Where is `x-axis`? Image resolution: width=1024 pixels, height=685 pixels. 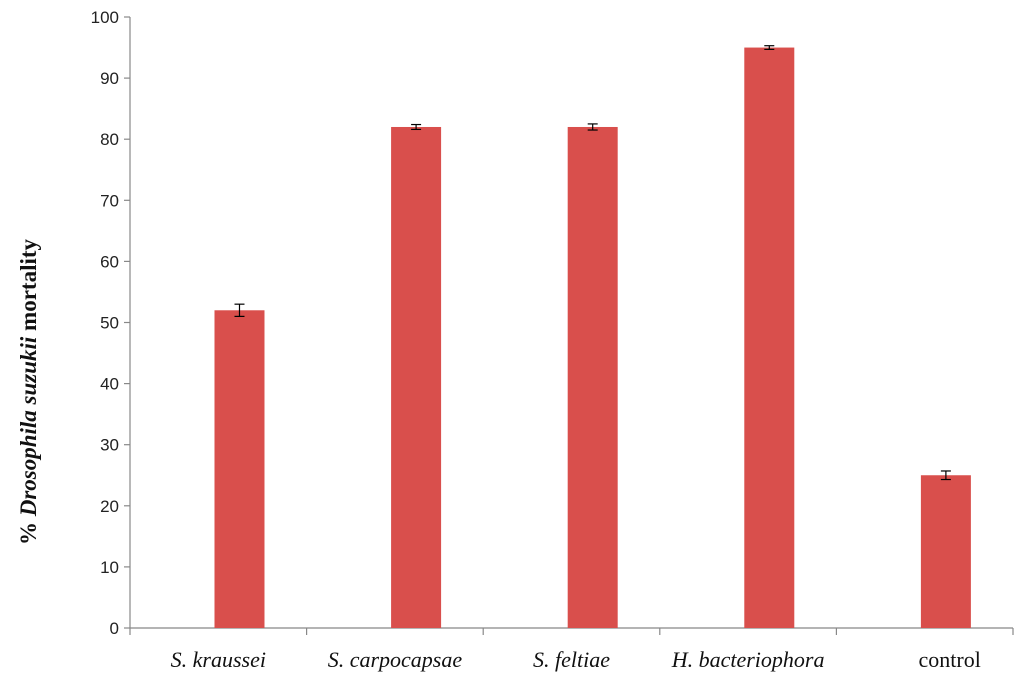 x-axis is located at coordinates (571, 631).